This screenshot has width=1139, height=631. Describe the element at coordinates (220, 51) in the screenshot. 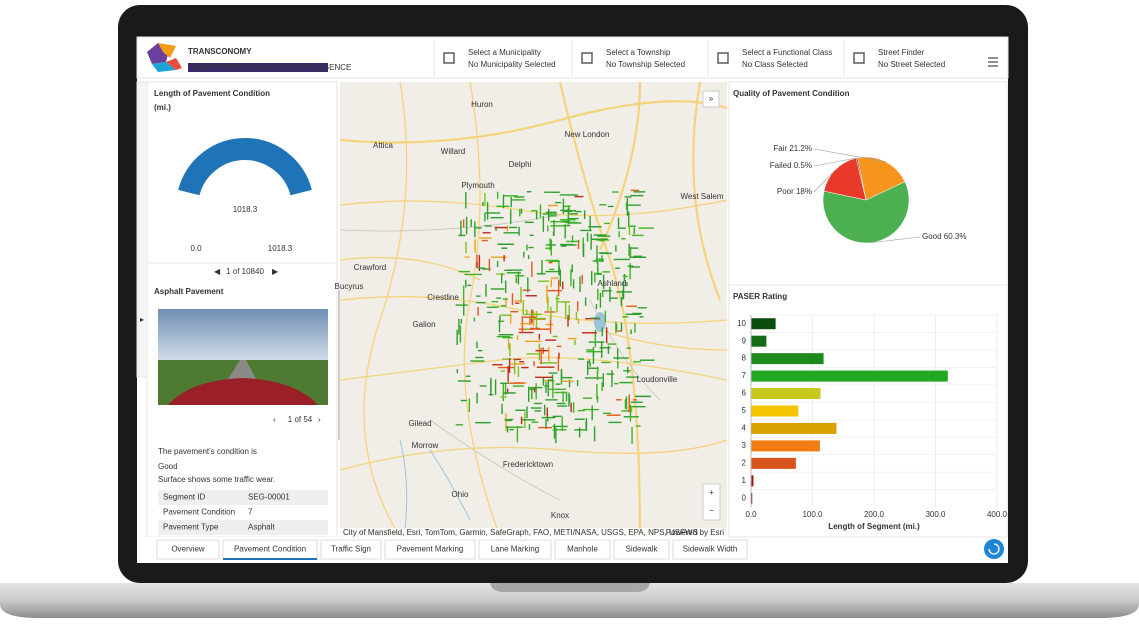

I see `logo-title: TRANSCONOMY` at that location.